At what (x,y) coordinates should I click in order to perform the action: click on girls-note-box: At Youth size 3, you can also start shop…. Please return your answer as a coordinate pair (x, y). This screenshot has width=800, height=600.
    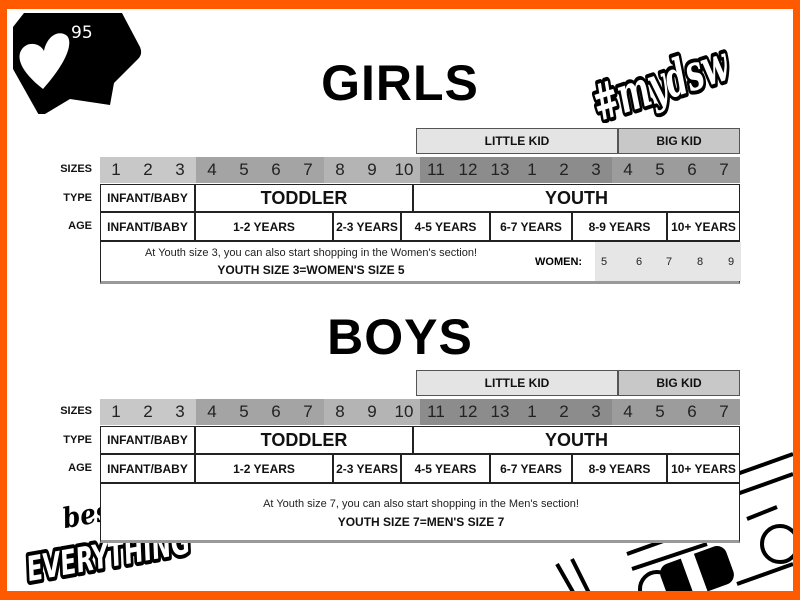
    Looking at the image, I should click on (420, 262).